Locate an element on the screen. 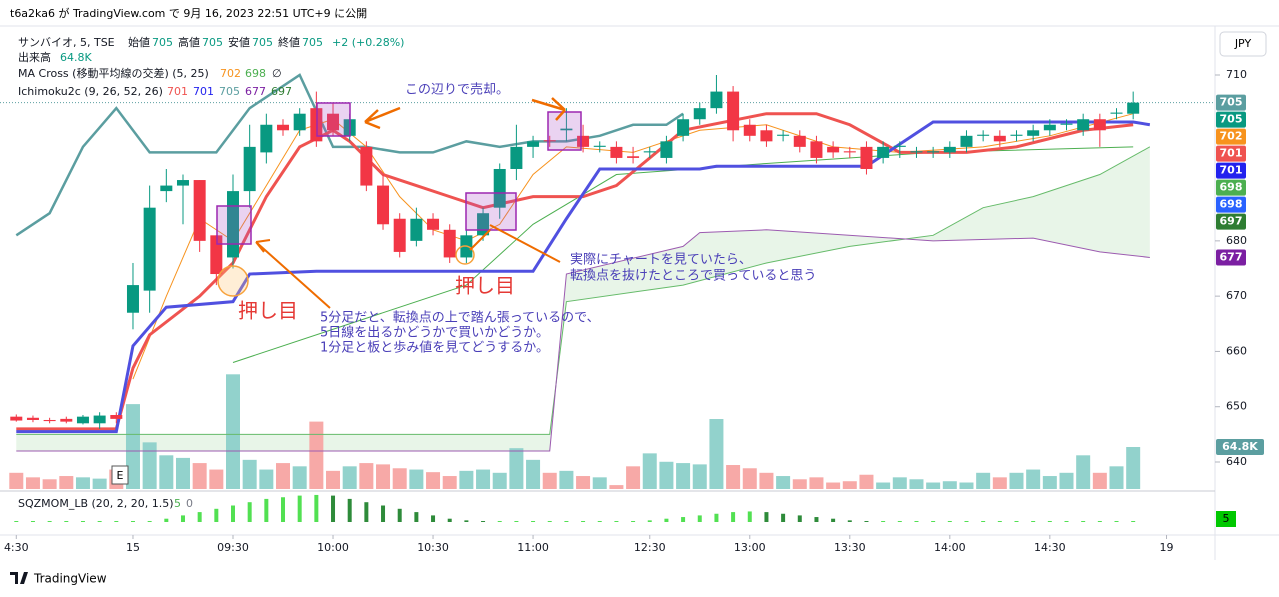 Image resolution: width=1279 pixels, height=597 pixels. ohlc-label: 安値 is located at coordinates (239, 42).